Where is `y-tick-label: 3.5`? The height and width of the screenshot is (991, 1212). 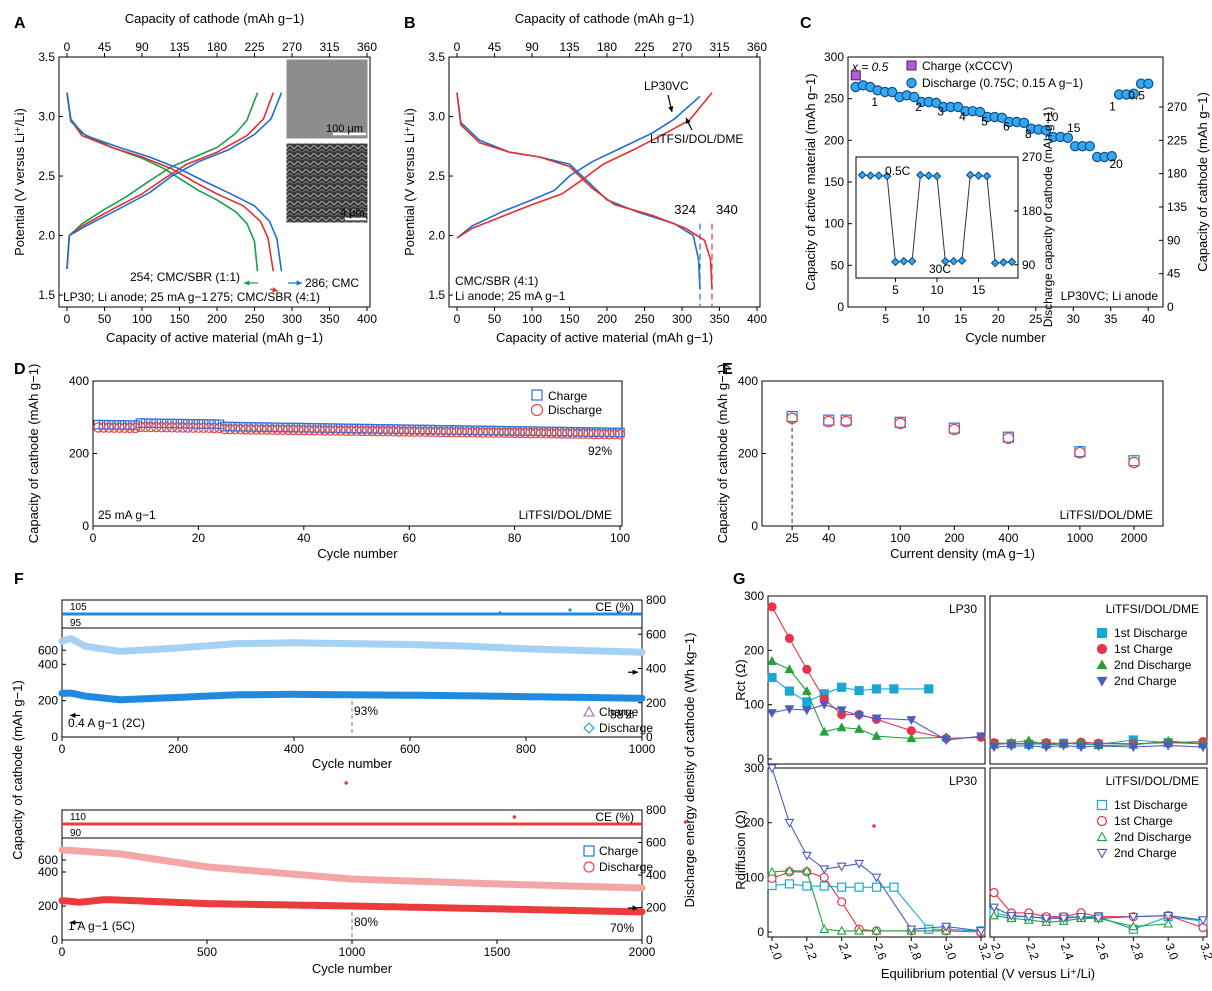
y-tick-label: 3.5 is located at coordinates (46, 57).